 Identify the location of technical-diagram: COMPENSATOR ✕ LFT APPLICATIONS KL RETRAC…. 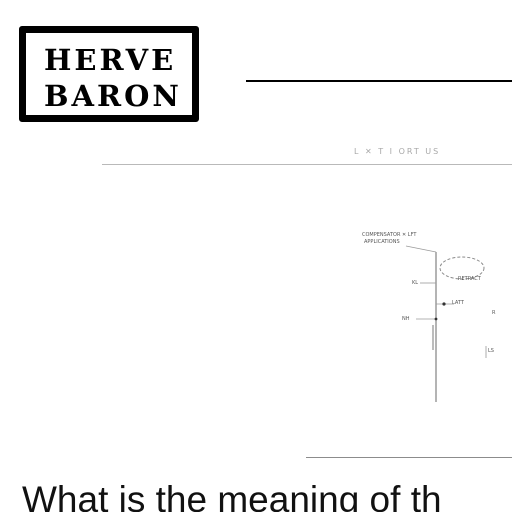
(431, 314).